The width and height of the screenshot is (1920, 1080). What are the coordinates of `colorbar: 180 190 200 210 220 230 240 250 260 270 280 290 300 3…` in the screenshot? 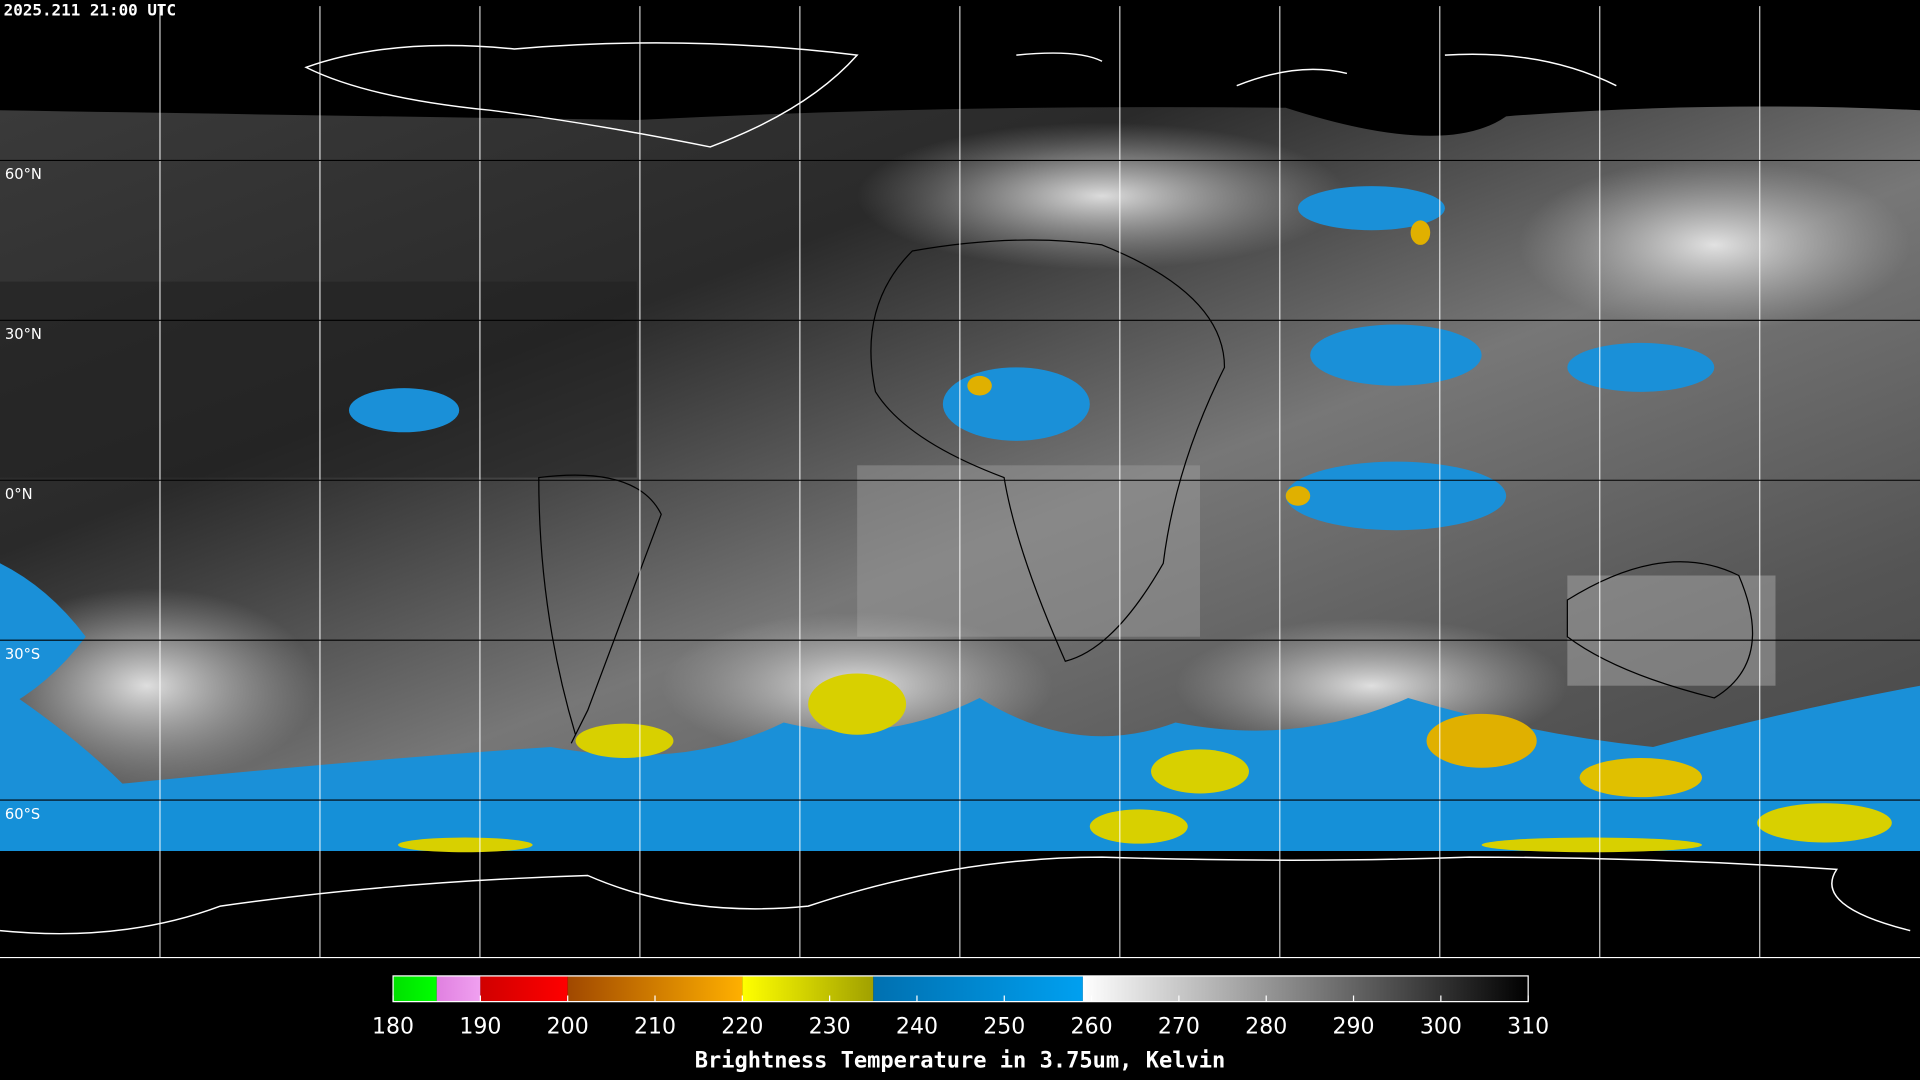 It's located at (960, 1007).